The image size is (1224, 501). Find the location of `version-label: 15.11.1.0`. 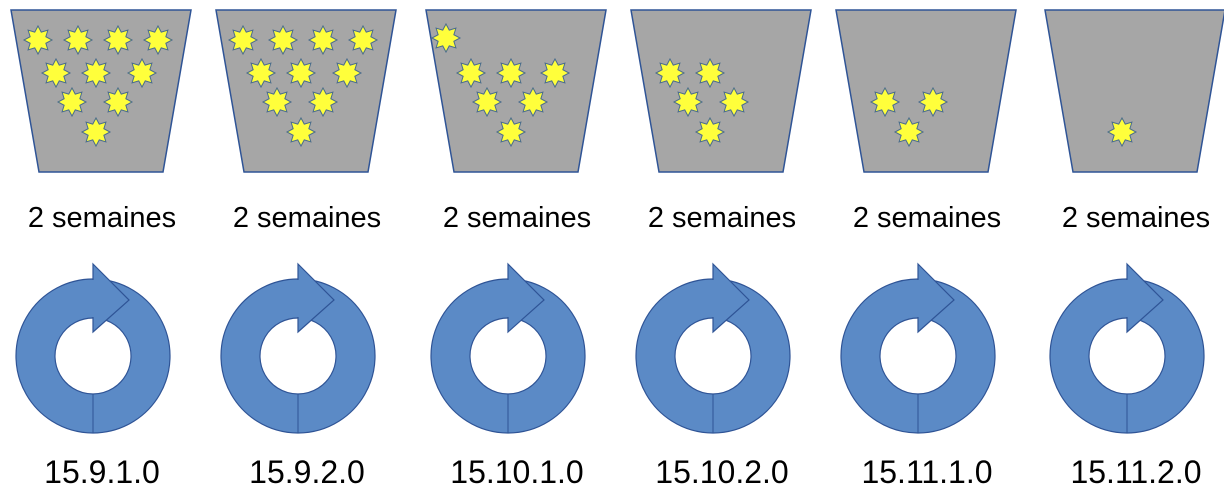

version-label: 15.11.1.0 is located at coordinates (927, 472).